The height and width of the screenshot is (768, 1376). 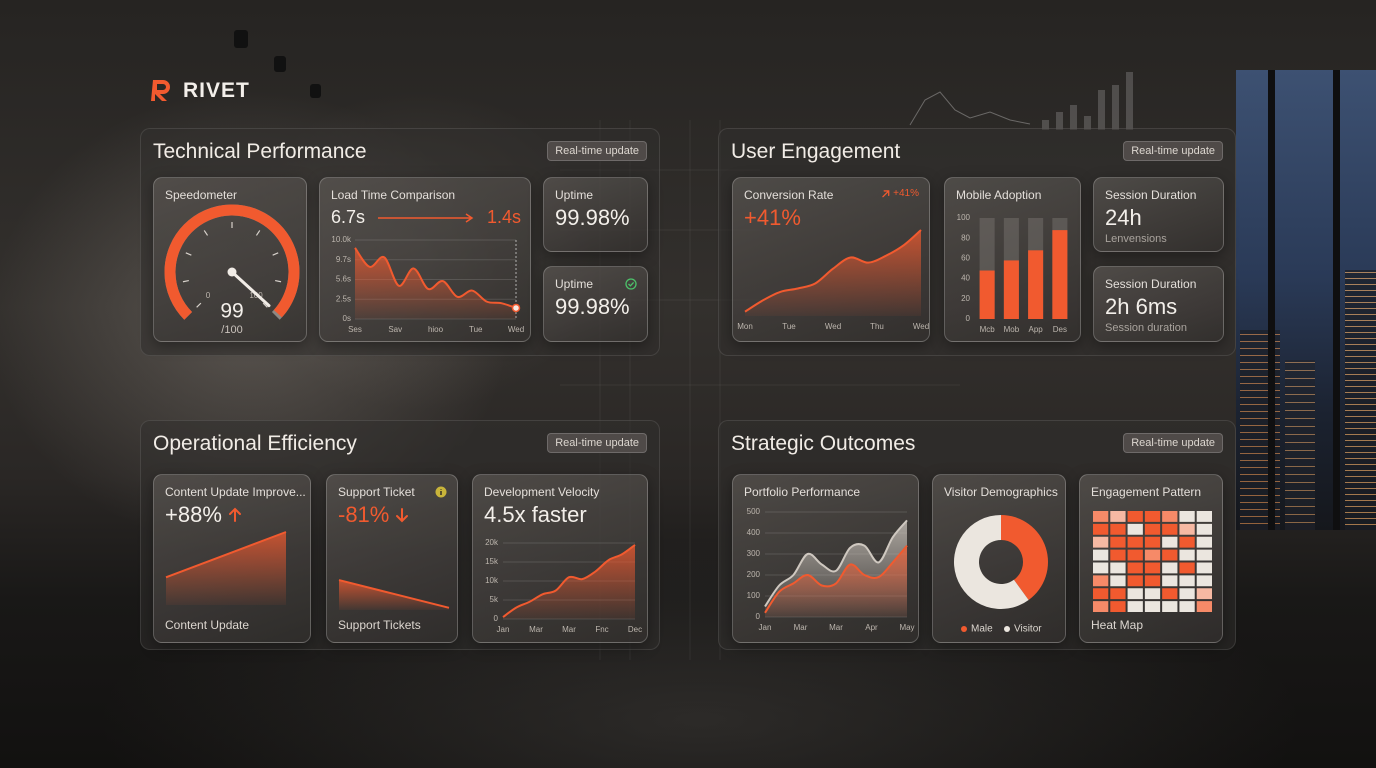 What do you see at coordinates (234, 514) in the screenshot?
I see `trend-icon` at bounding box center [234, 514].